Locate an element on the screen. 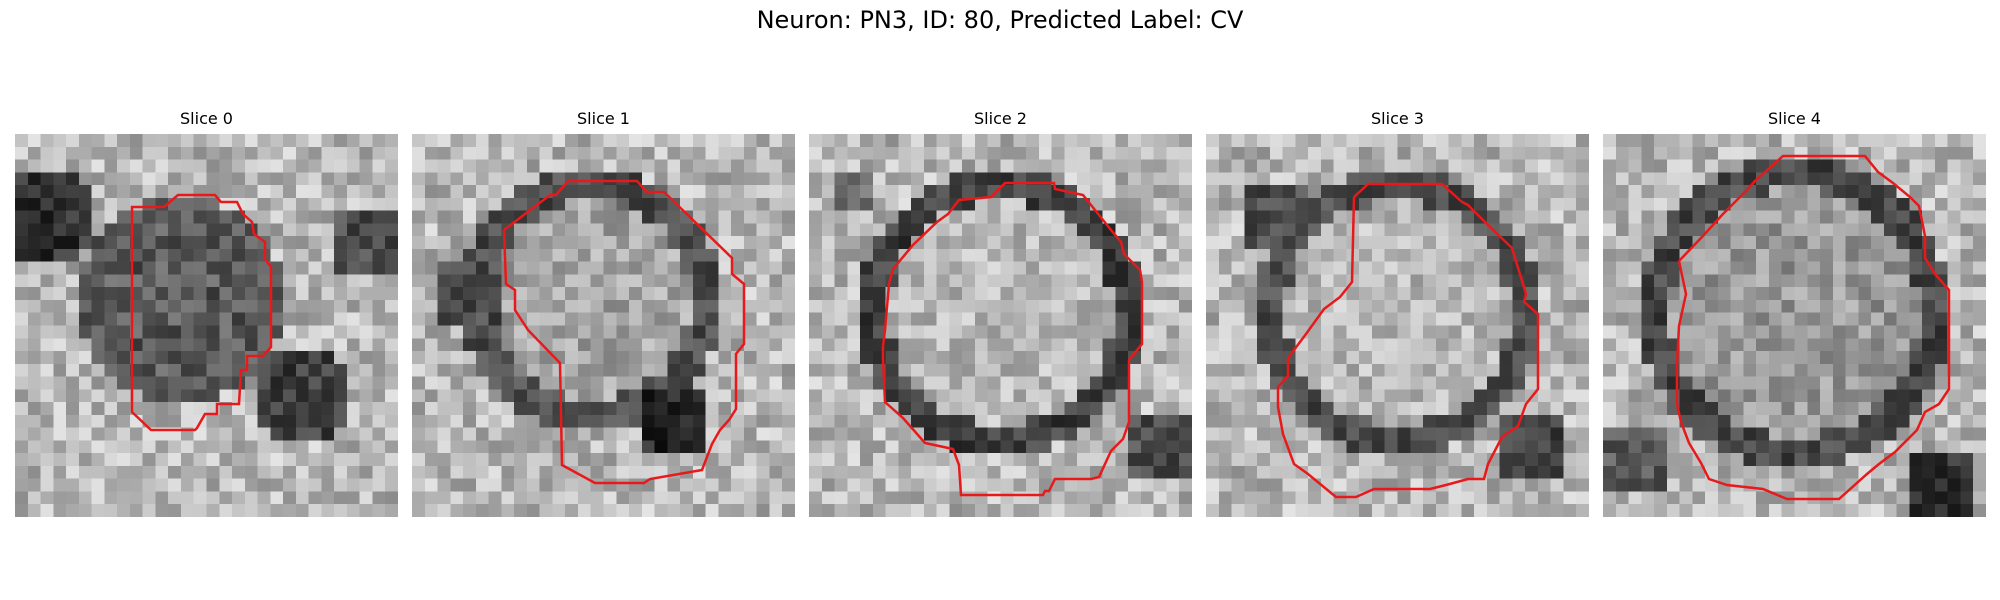 This screenshot has height=600, width=2000. slice-3-title: Slice 3 is located at coordinates (1397, 118).